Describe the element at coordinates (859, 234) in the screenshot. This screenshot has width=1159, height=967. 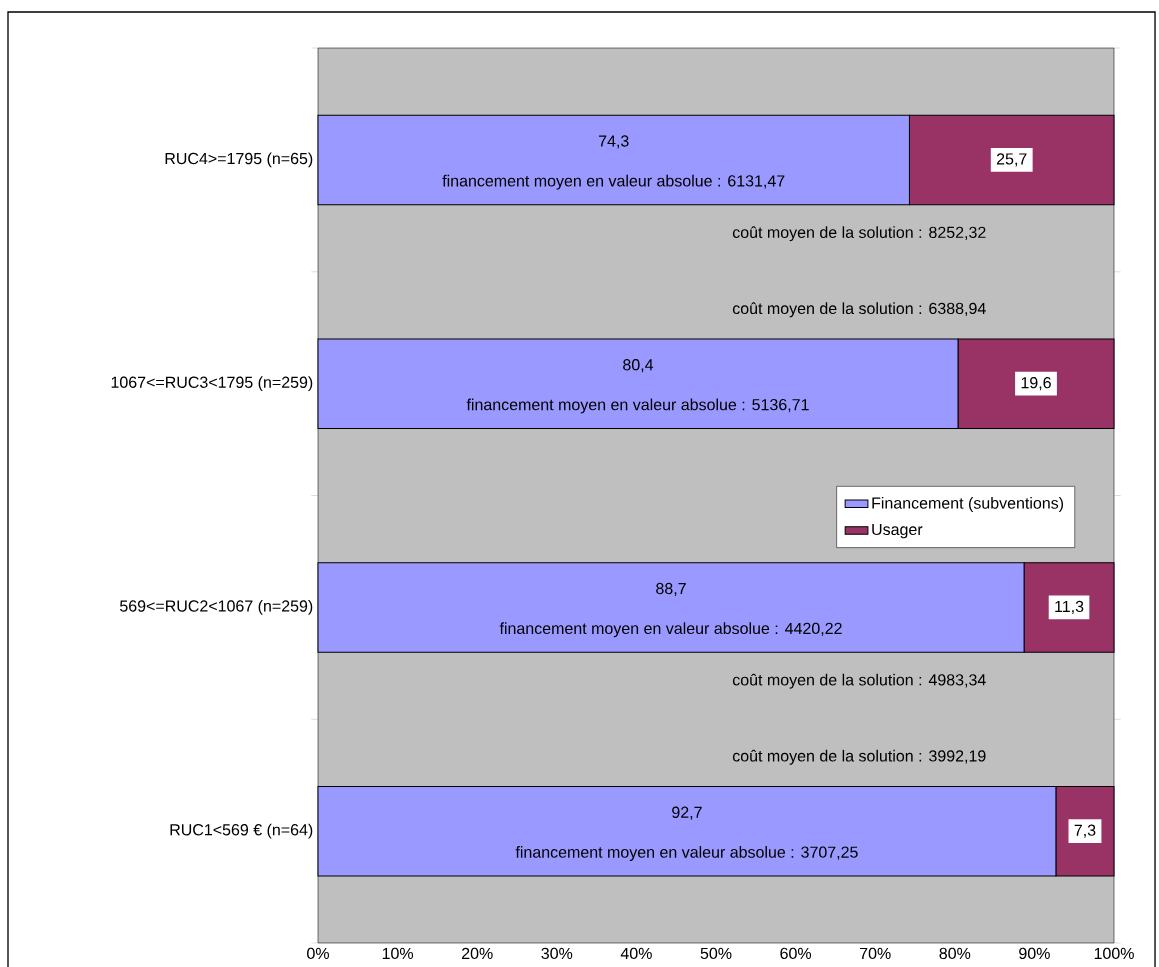
I see `annotation: coût moyen de la solution : 8252,32` at that location.